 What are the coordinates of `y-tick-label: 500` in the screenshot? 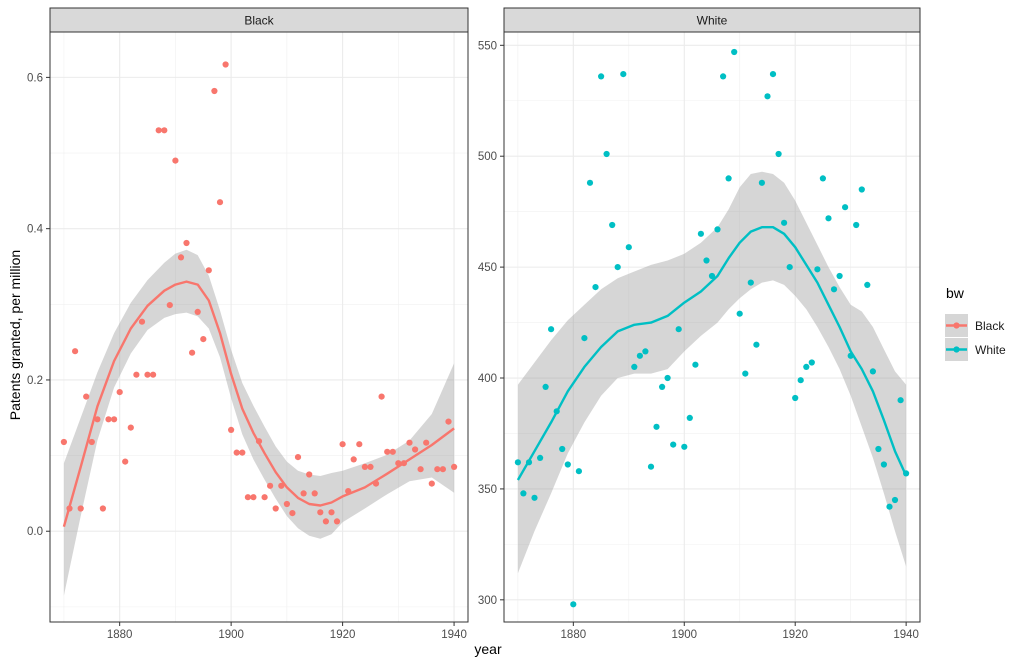 It's located at (487, 157).